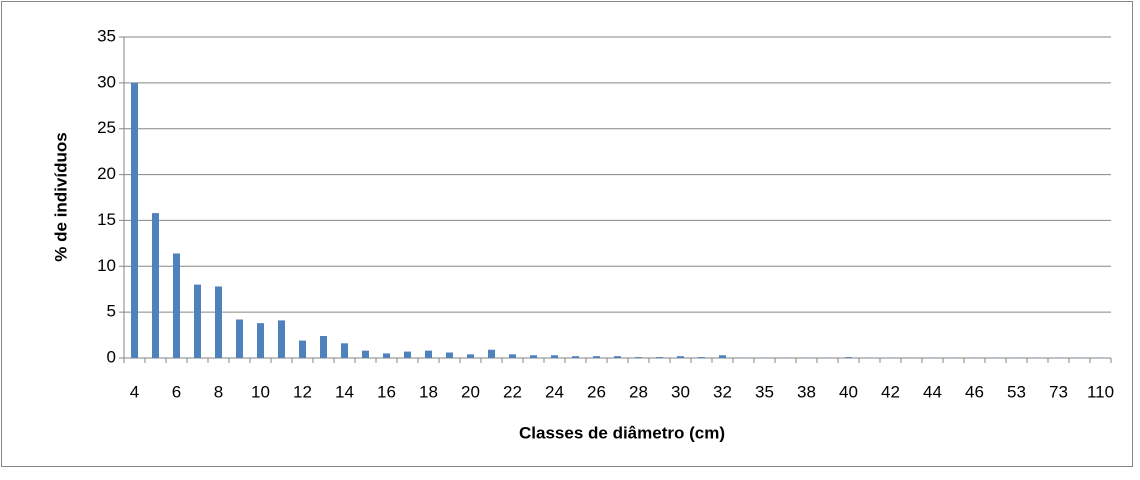  Describe the element at coordinates (218, 391) in the screenshot. I see `x-tick-label: 8` at that location.